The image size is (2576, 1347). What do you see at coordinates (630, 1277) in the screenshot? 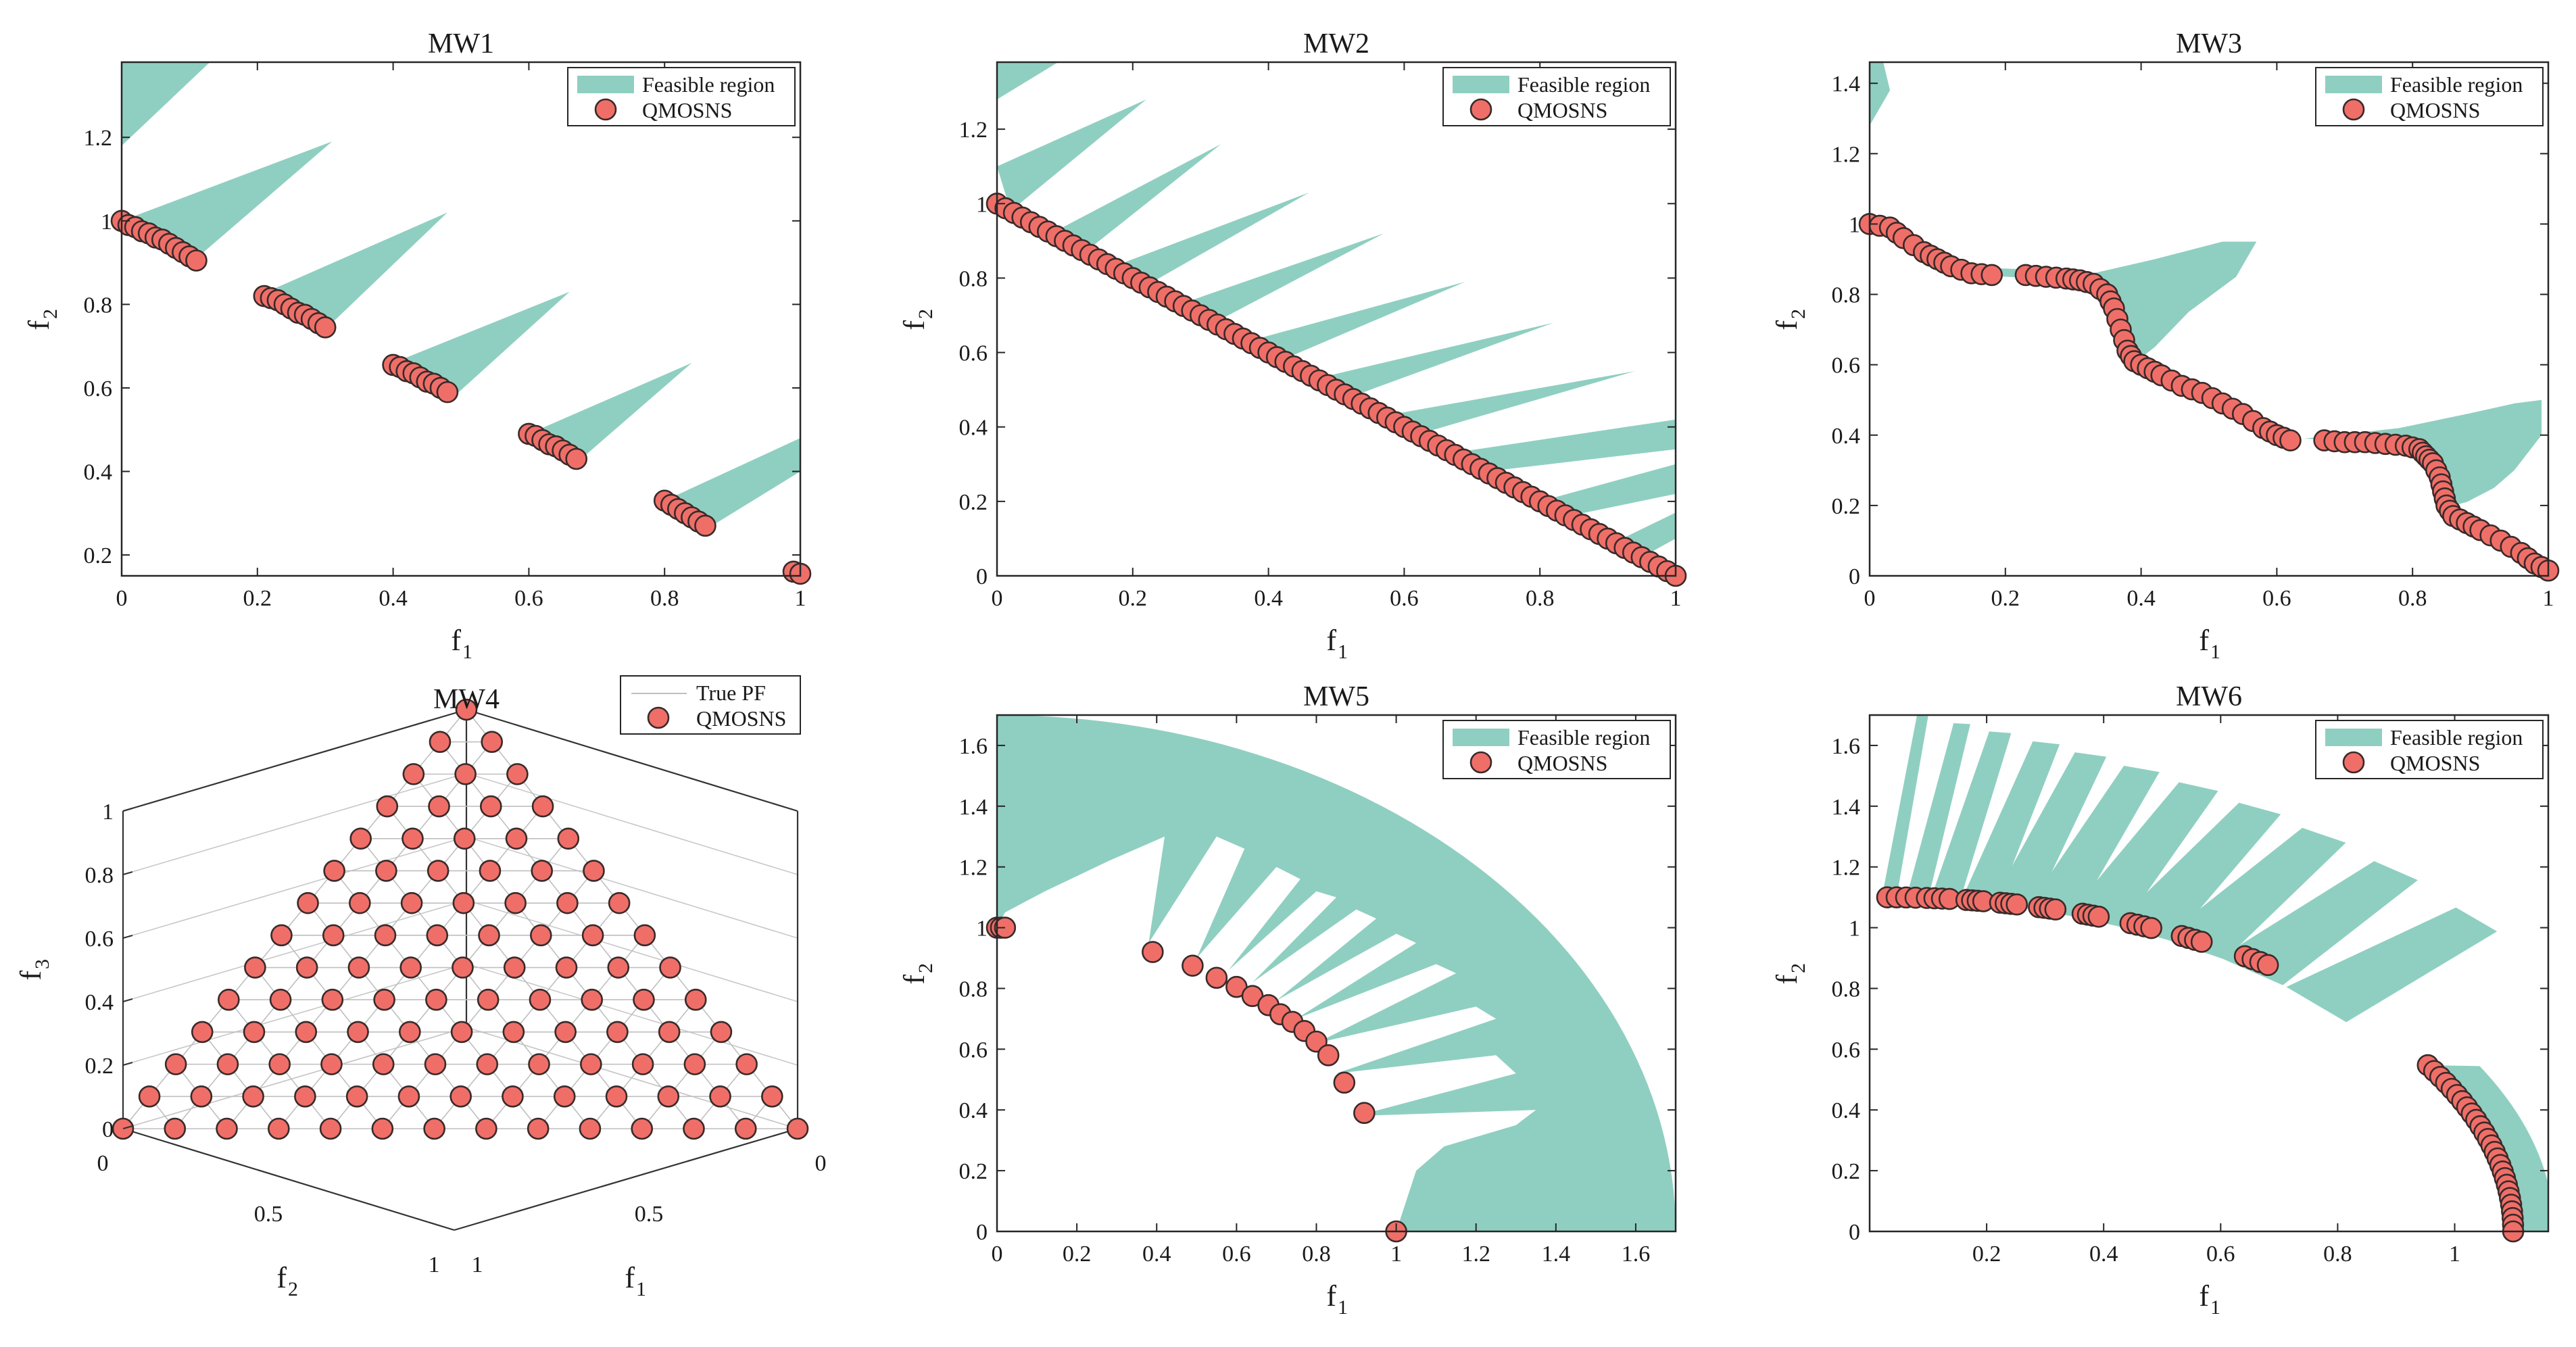
I see `f1-axis-label-main: f` at bounding box center [630, 1277].